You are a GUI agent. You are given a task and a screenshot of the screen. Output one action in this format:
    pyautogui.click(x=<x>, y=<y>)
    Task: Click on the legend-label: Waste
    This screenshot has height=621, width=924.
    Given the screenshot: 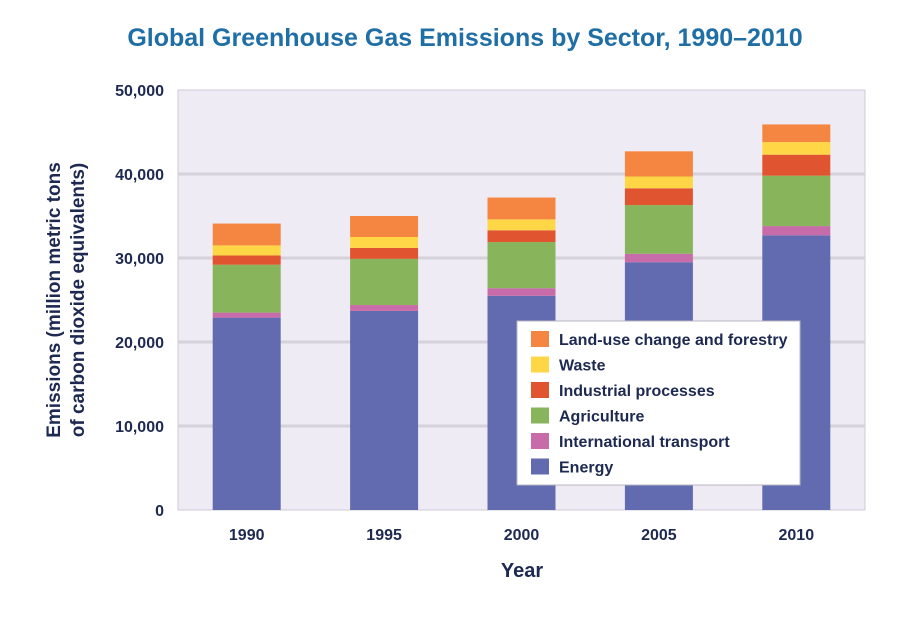 What is the action you would take?
    pyautogui.click(x=582, y=366)
    